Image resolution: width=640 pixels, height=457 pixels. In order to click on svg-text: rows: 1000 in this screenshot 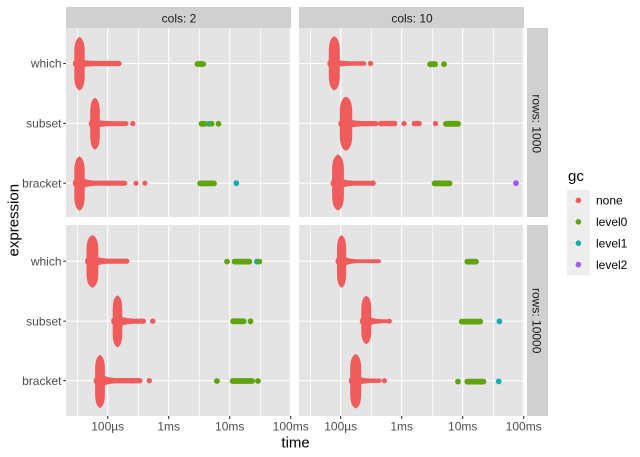, I will do `click(537, 123)`.